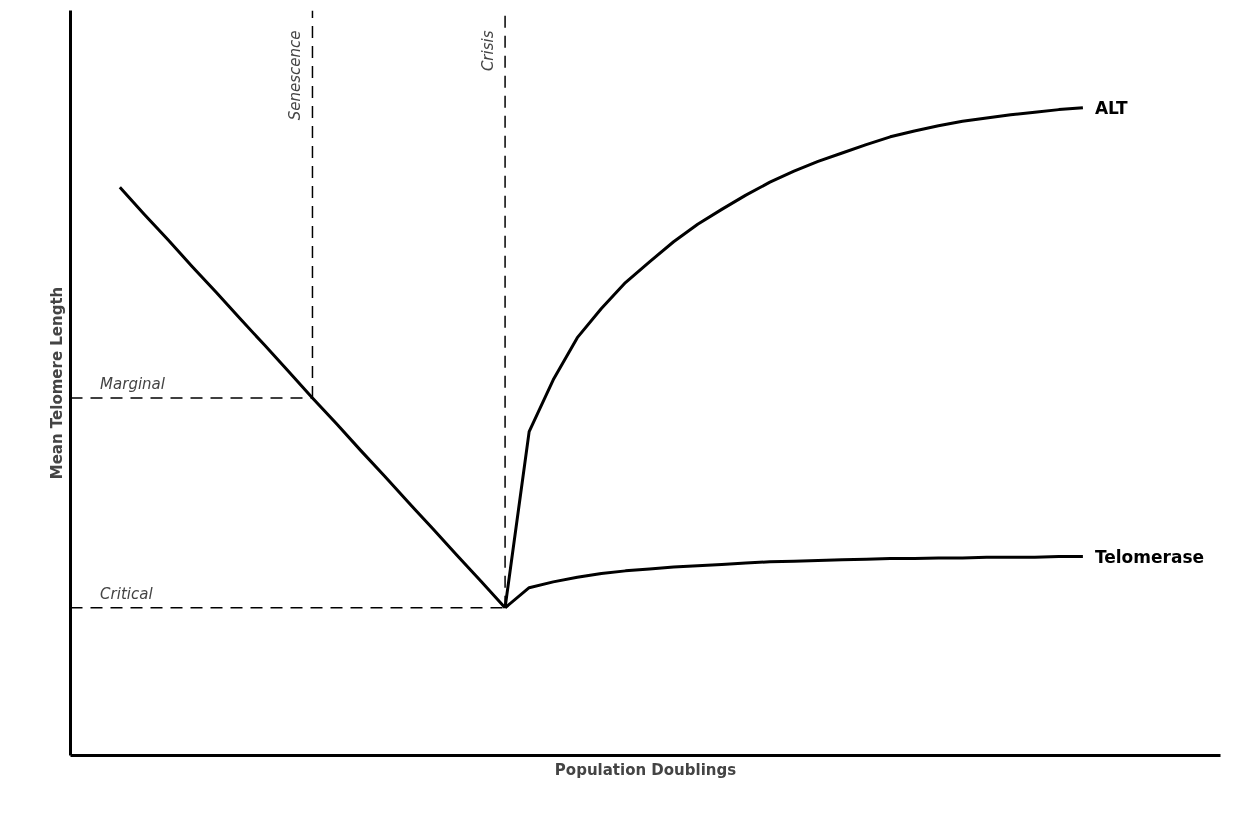 Image resolution: width=1259 pixels, height=824 pixels. I want to click on series-label: ALT, so click(1111, 107).